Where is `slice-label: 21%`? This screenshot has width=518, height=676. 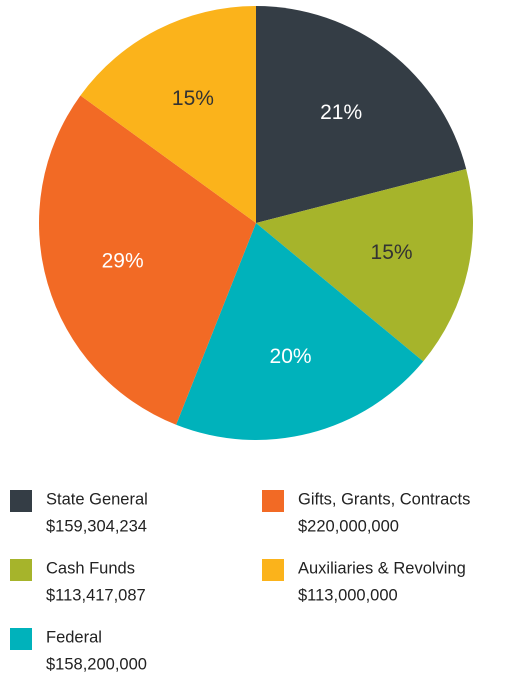 slice-label: 21% is located at coordinates (341, 112).